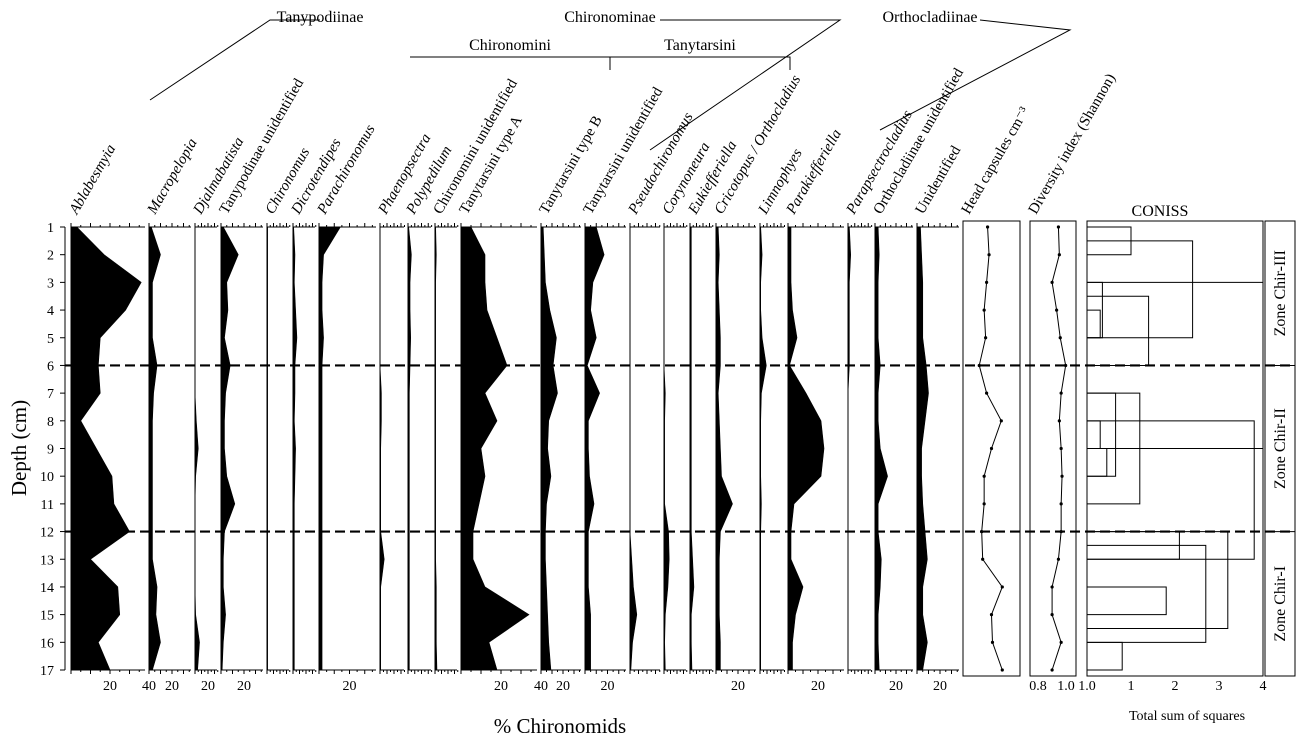 The image size is (1303, 738). Describe the element at coordinates (47, 477) in the screenshot. I see `depth-tick-label: 10` at that location.